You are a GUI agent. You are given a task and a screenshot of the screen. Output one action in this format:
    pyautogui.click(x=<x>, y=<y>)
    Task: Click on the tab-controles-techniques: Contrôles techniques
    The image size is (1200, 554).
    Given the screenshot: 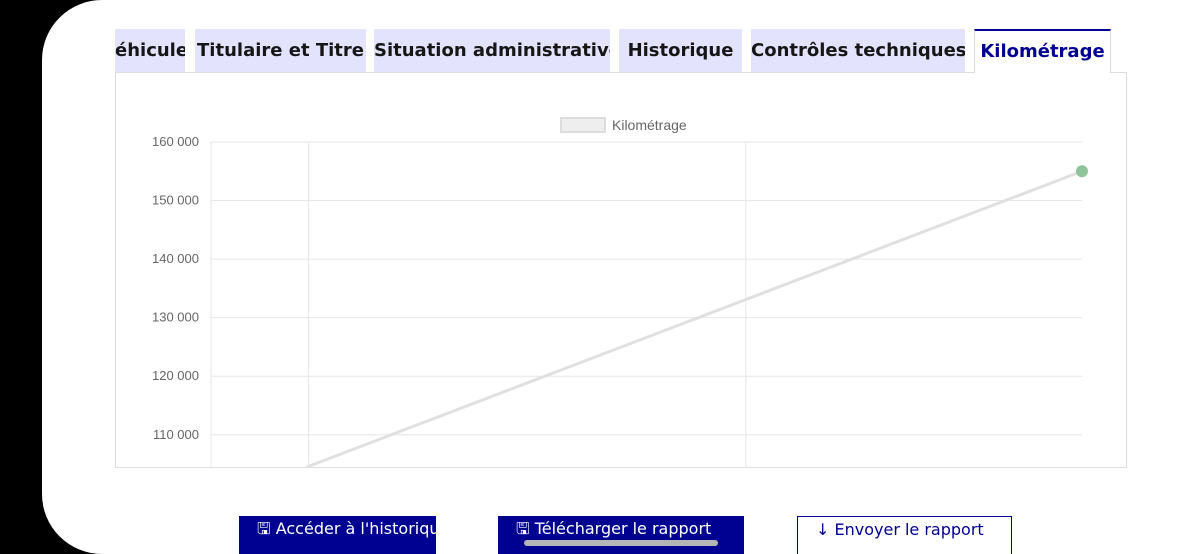 What is the action you would take?
    pyautogui.click(x=858, y=50)
    